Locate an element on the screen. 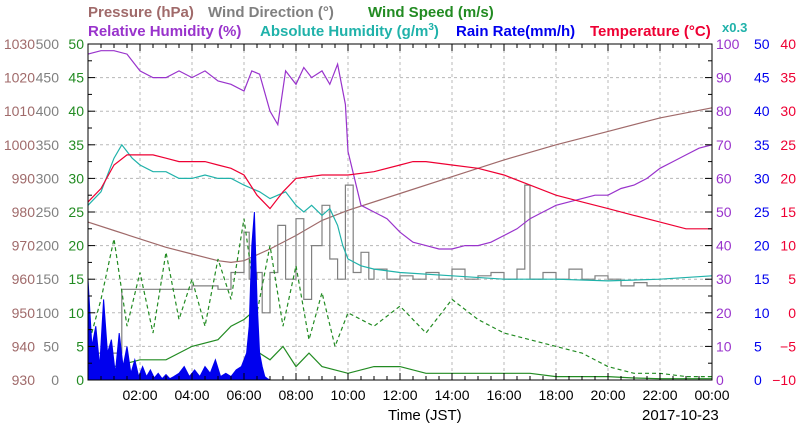 The width and height of the screenshot is (800, 434). y-tick-label-wind-speed: 5 is located at coordinates (80, 346).